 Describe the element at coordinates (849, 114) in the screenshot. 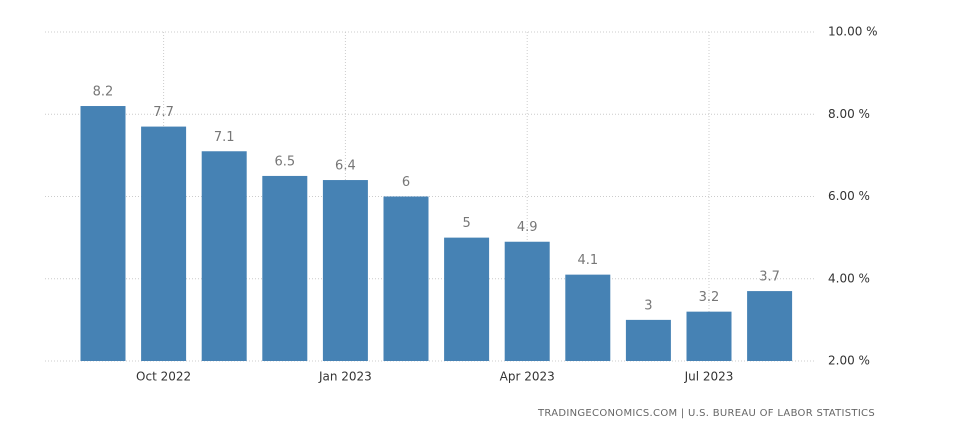

I see `y-tick-label: 8.00 %` at that location.